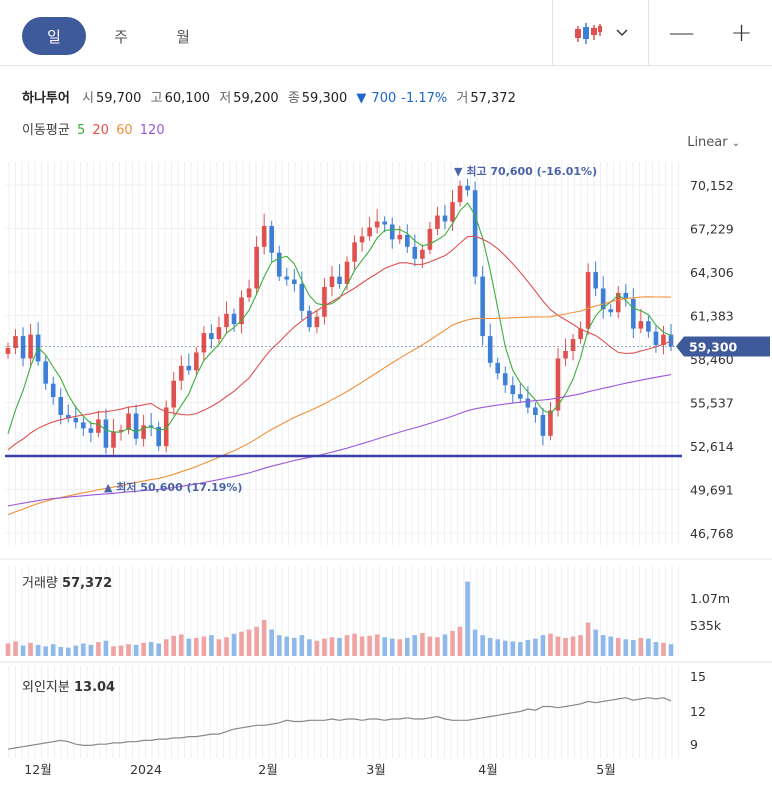 The width and height of the screenshot is (772, 798). Describe the element at coordinates (386, 33) in the screenshot. I see `chart-toolbar: 일 주 월 — +` at that location.